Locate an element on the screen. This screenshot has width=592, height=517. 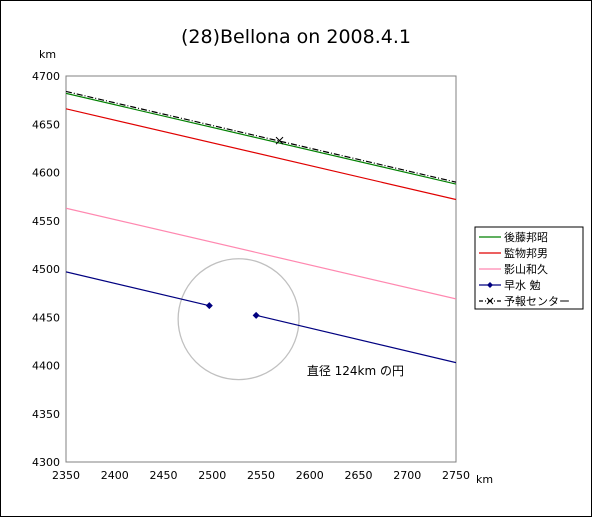
legend-box is located at coordinates (529, 268).